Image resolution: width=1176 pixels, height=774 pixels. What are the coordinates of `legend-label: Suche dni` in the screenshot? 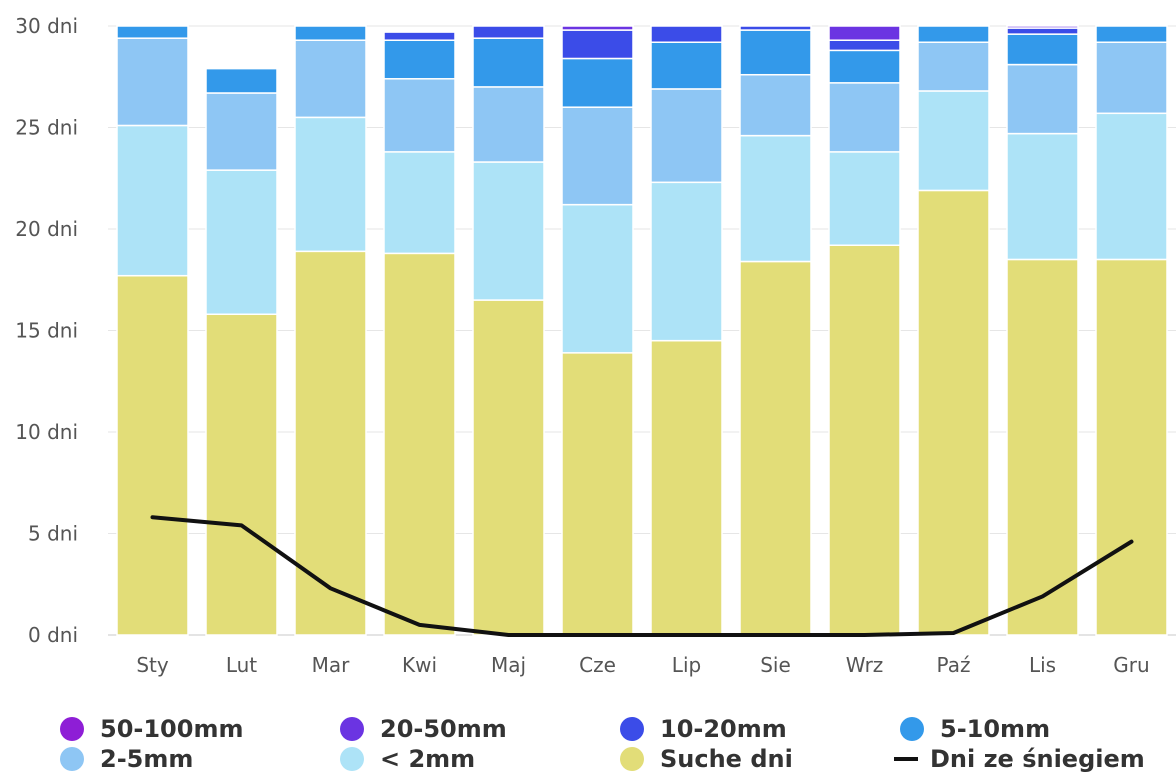 It's located at (726, 759).